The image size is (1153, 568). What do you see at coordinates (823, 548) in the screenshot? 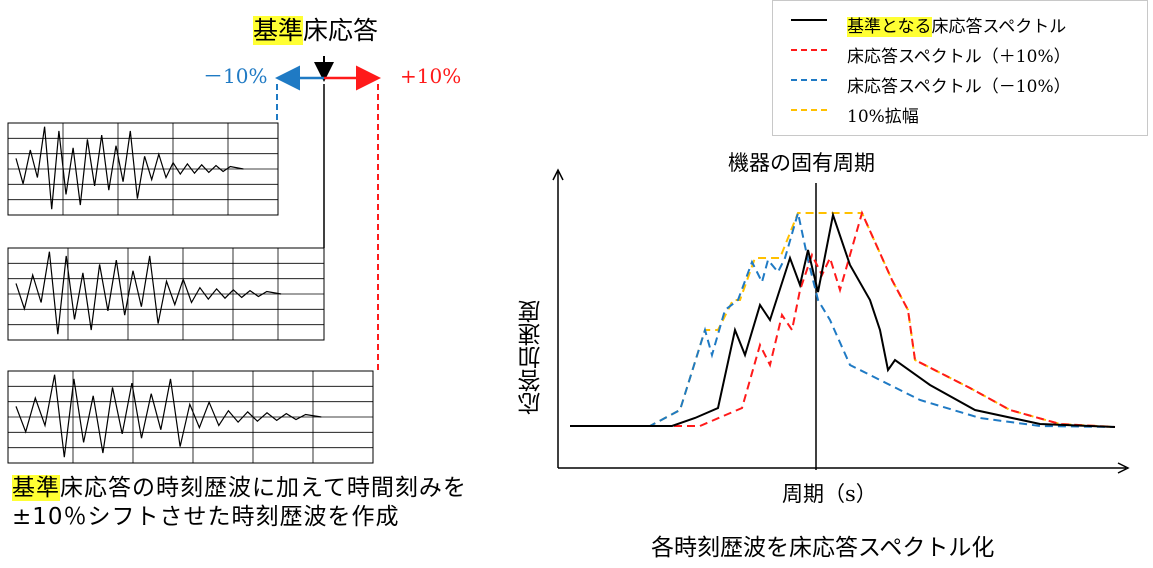
I see `right-caption: 各時刻歴波を床応答スペクトル化` at bounding box center [823, 548].